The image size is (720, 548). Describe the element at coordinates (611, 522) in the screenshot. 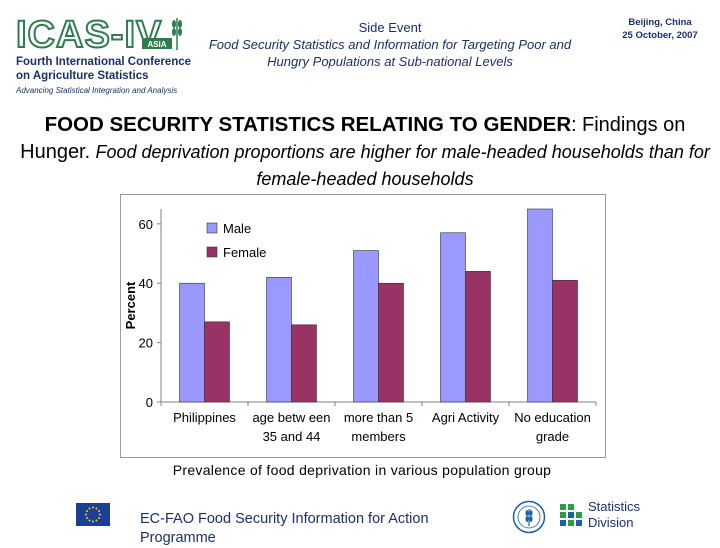

I see `stats-line-2: Division` at that location.